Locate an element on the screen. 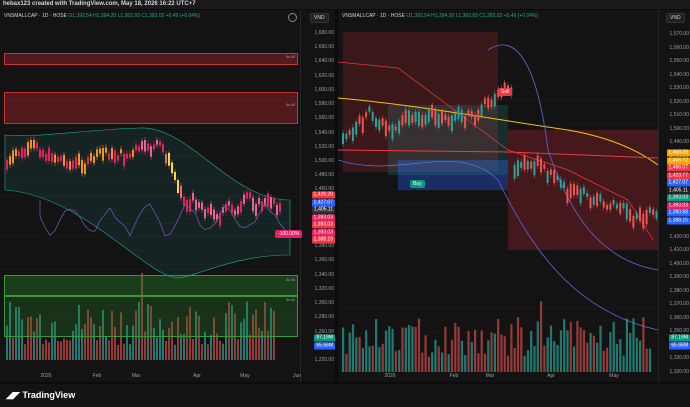 This screenshot has width=690, height=407. tradingview-logo: ◢◤ TradingView is located at coordinates (40, 395).